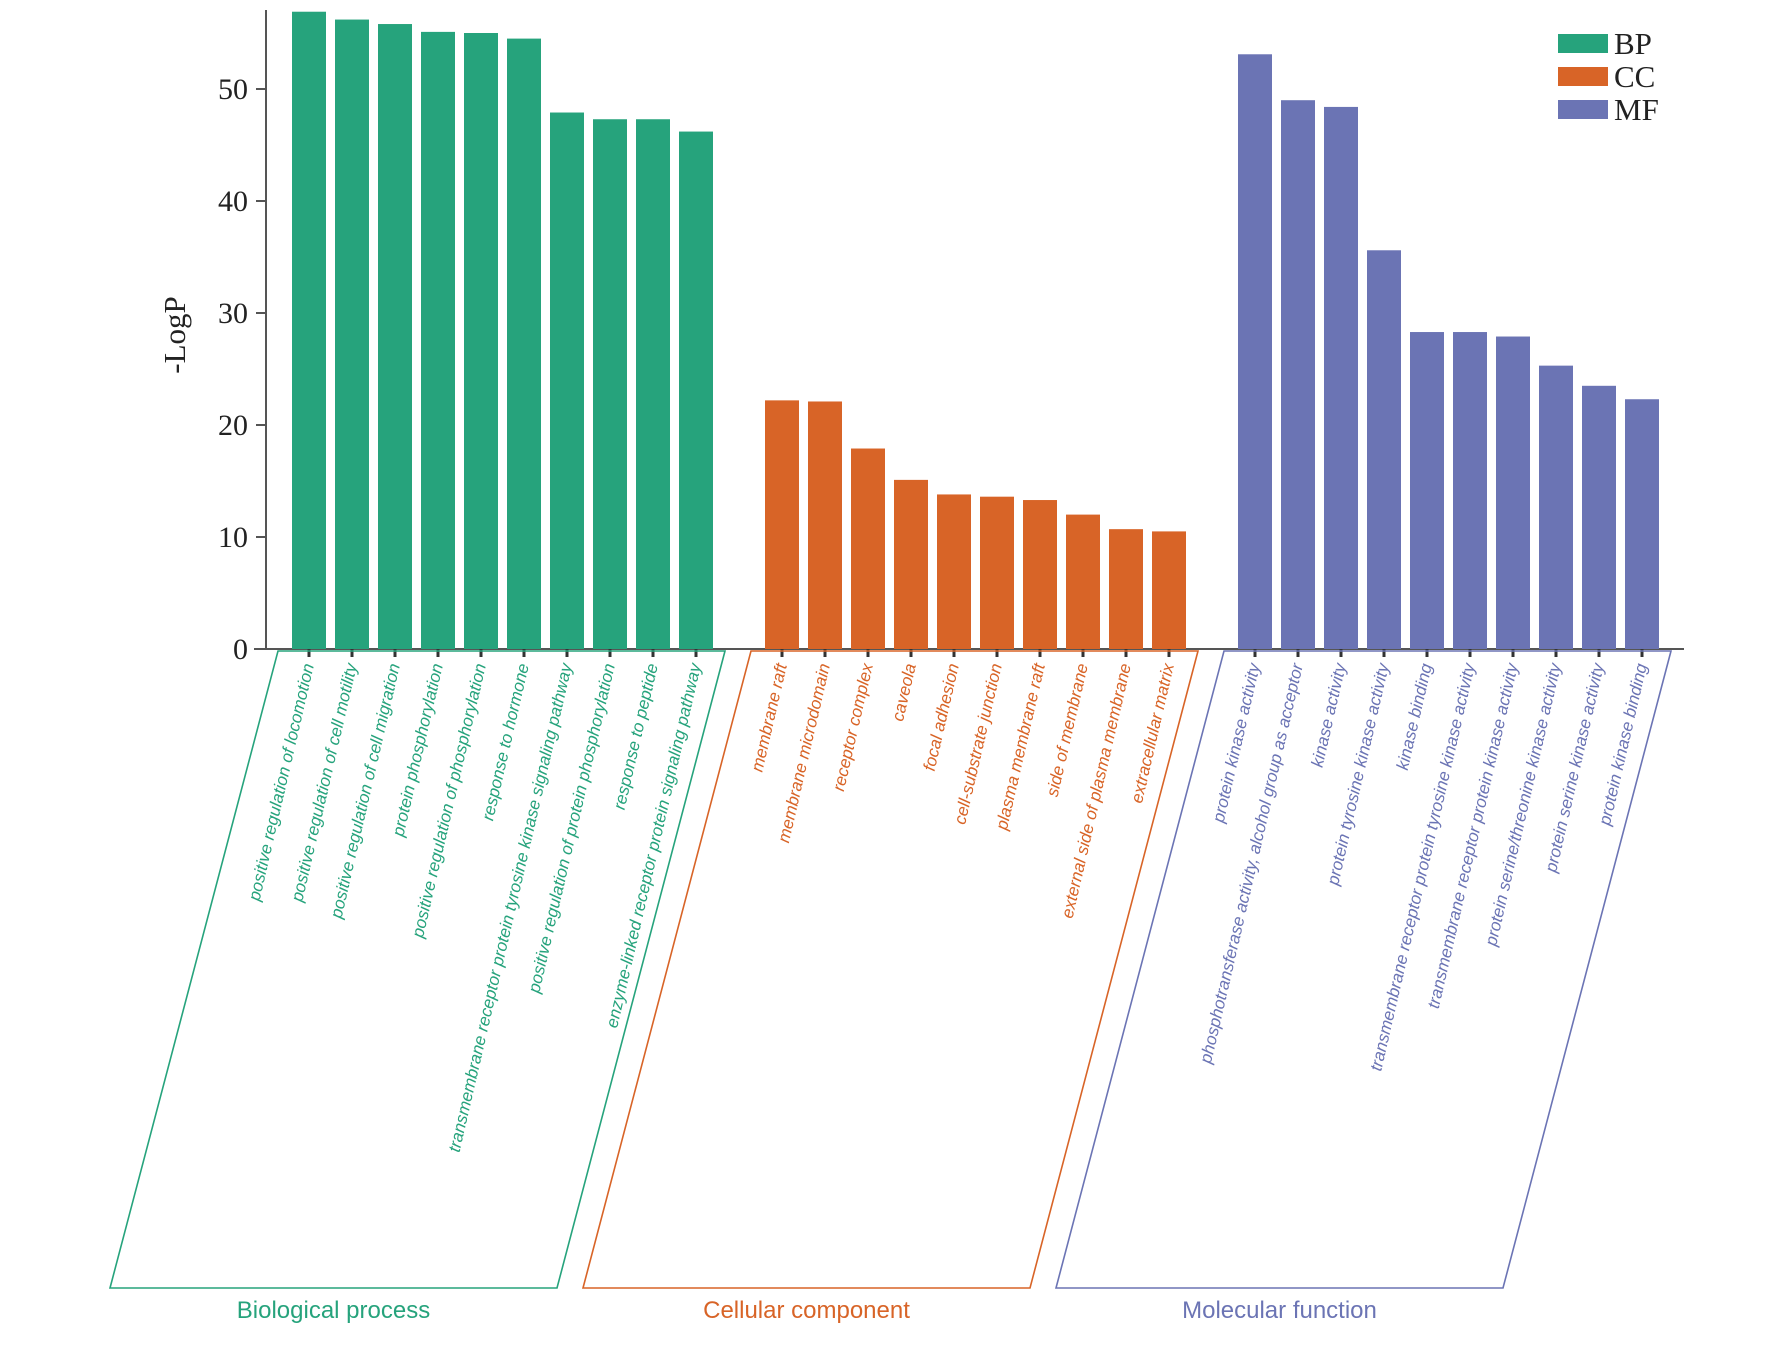 This screenshot has width=1769, height=1357. I want to click on y-tick-label: 40, so click(233, 201).